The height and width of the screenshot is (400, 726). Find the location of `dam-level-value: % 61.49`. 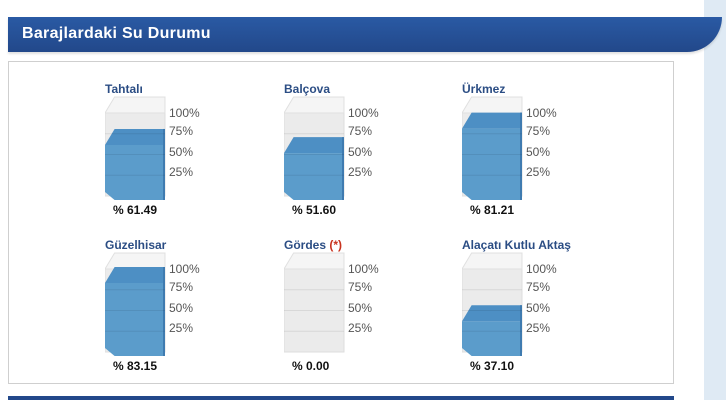

dam-level-value: % 61.49 is located at coordinates (135, 210).